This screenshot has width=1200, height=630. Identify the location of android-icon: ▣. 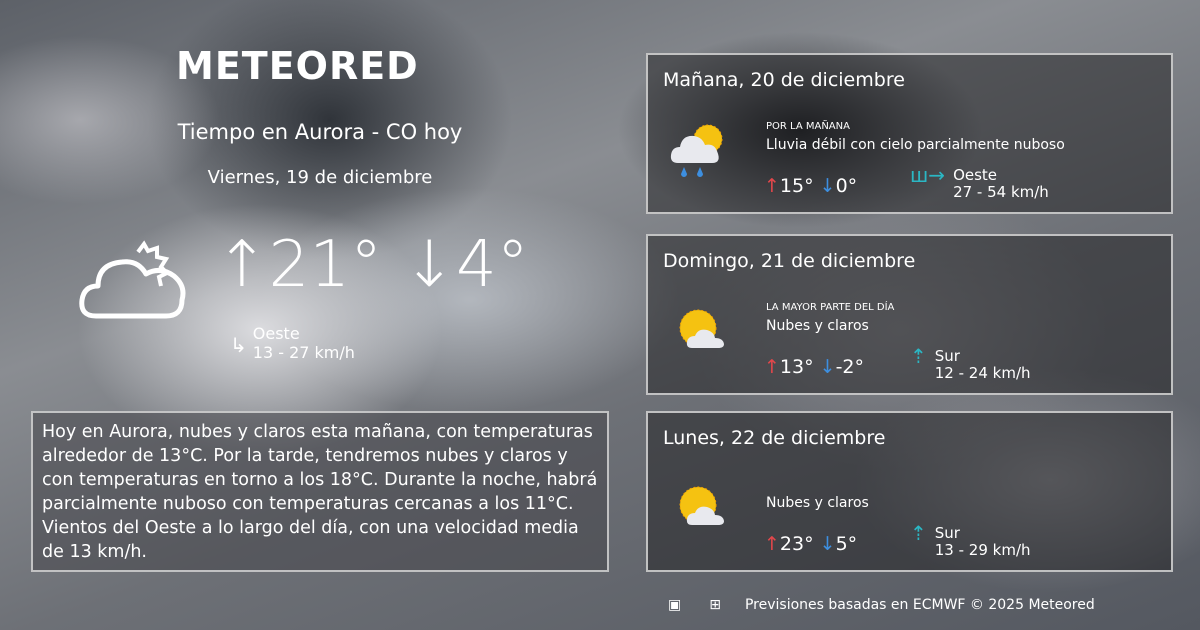
(675, 605).